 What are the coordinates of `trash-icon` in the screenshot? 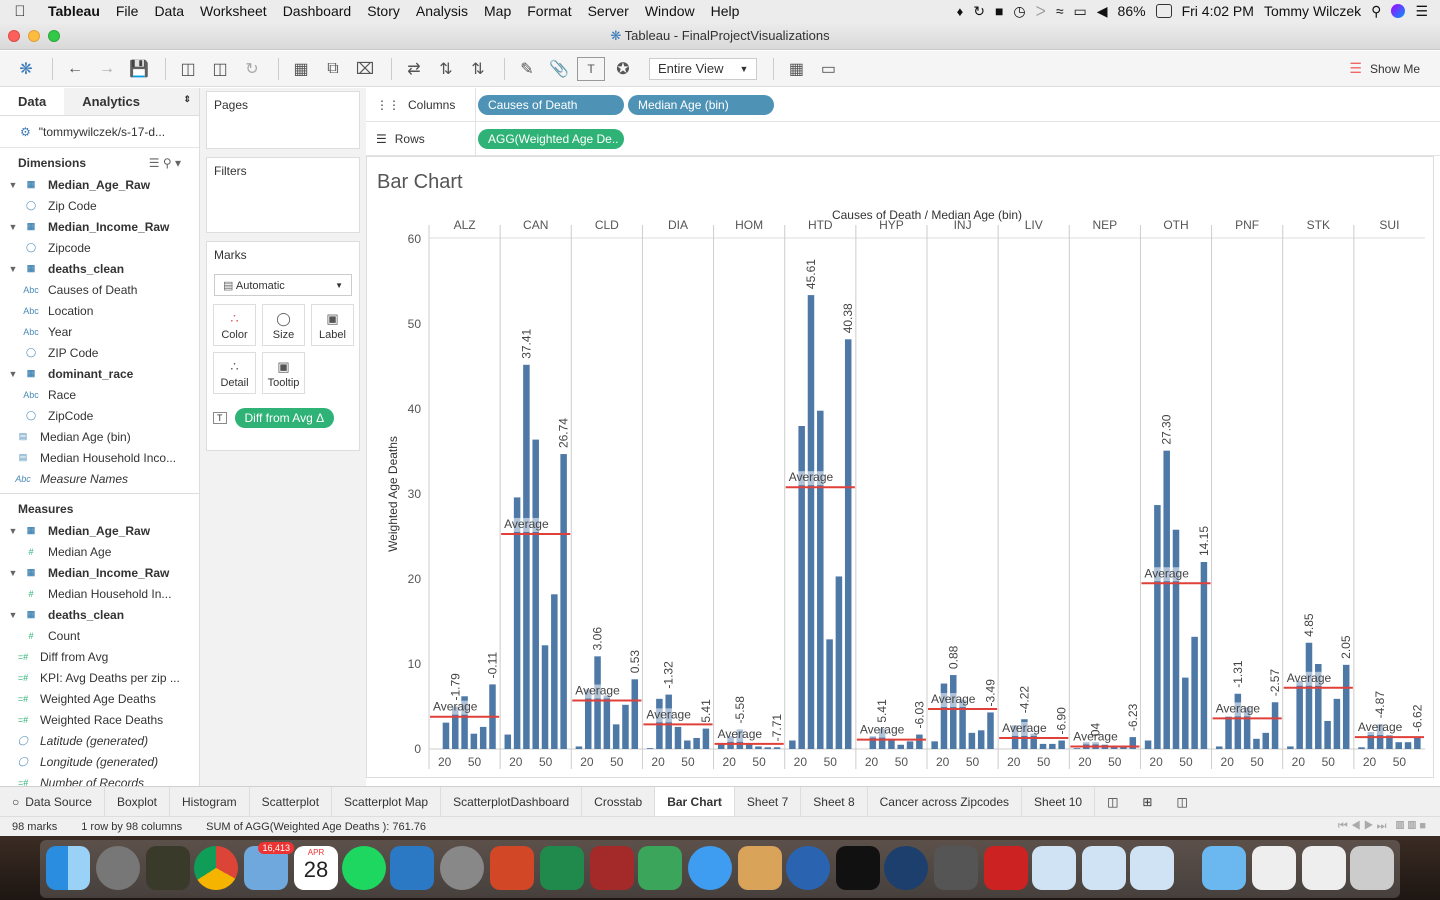 It's located at (1372, 868).